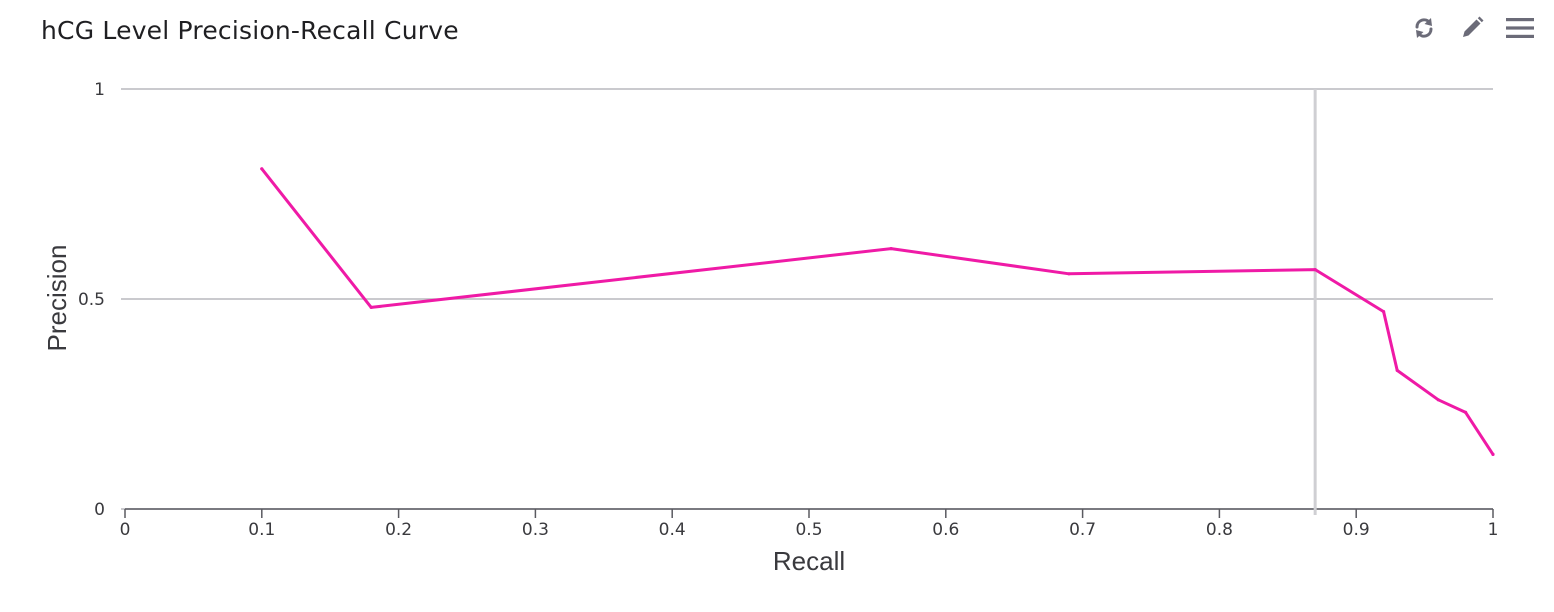  I want to click on x-tick-label: 0.4, so click(672, 530).